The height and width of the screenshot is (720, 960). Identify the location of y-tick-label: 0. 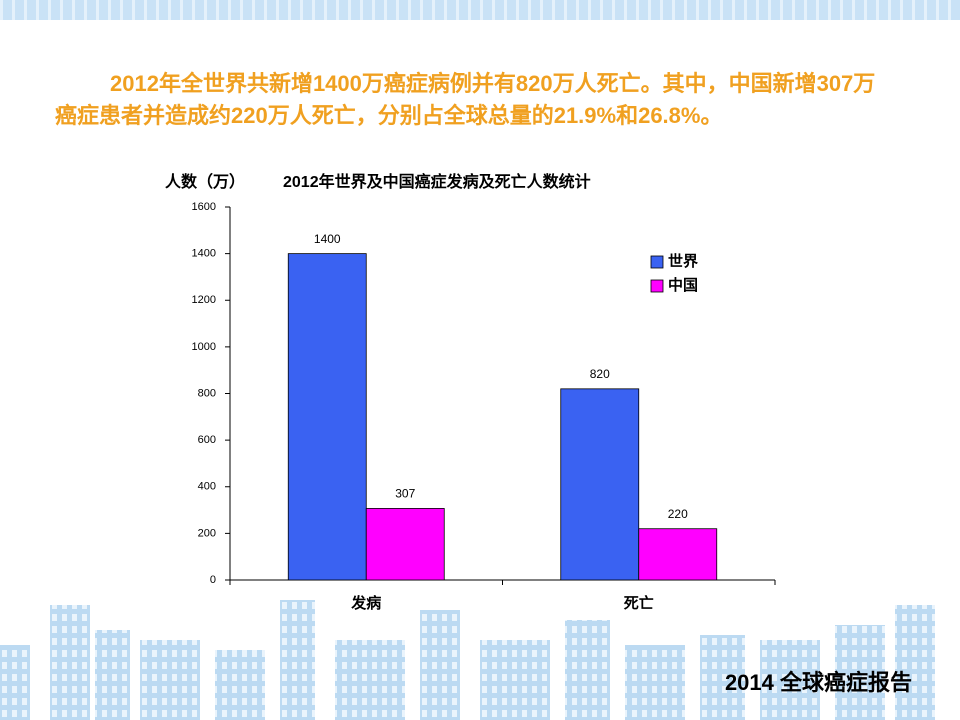
(213, 580).